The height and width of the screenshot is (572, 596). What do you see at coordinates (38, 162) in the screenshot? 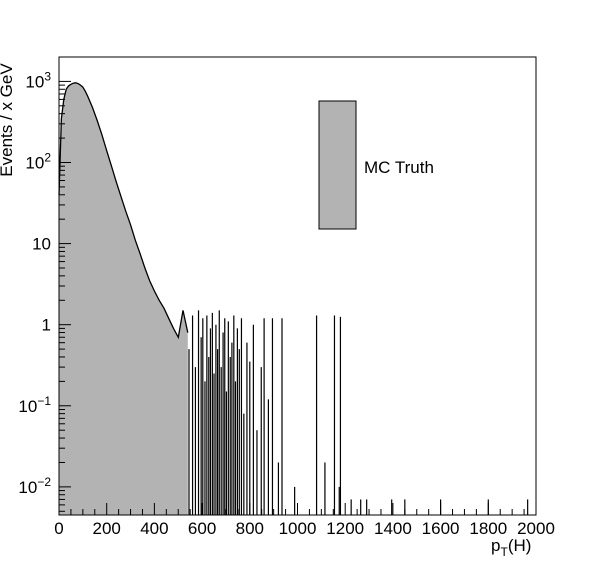
I see `y-tick-label: 10²` at bounding box center [38, 162].